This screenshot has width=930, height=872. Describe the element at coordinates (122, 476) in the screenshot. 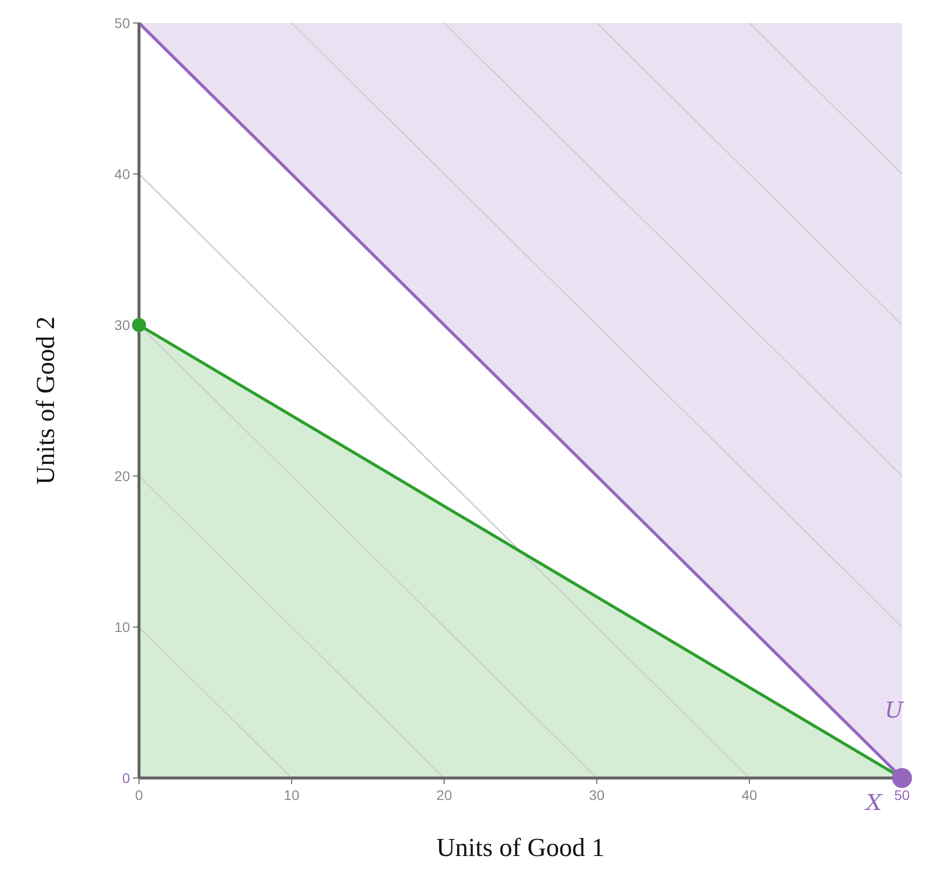

I see `y-tick-label: 20` at that location.